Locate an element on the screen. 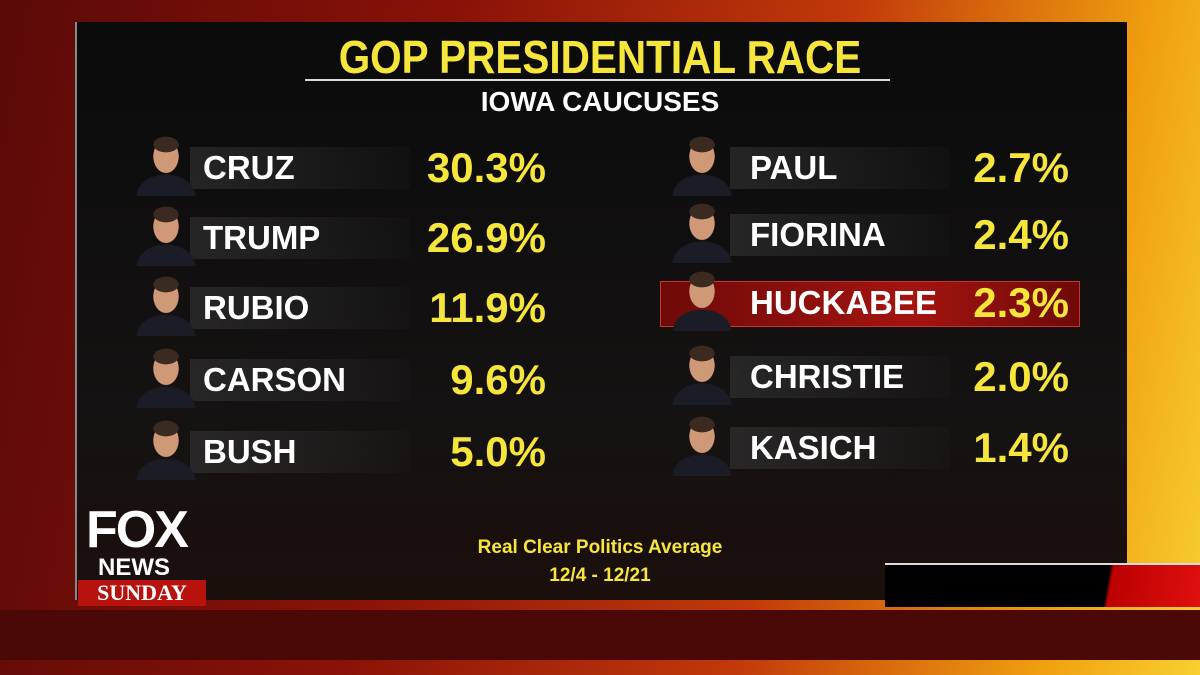  candidate-name: CHRISTIE is located at coordinates (827, 376).